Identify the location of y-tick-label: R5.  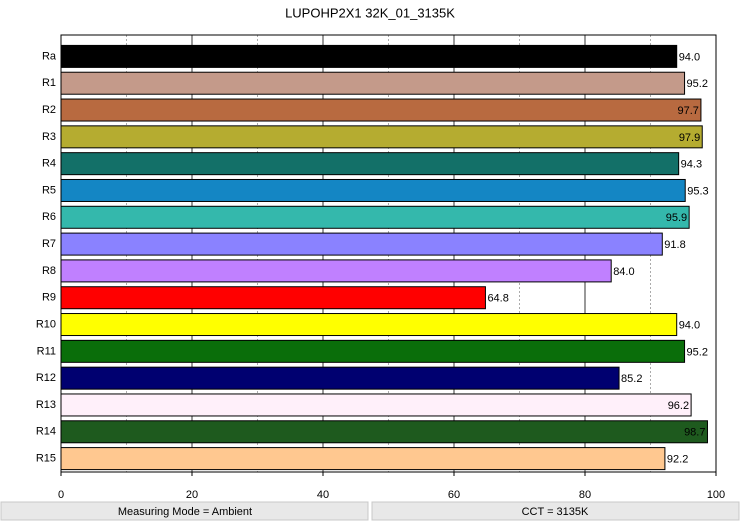
(49, 190).